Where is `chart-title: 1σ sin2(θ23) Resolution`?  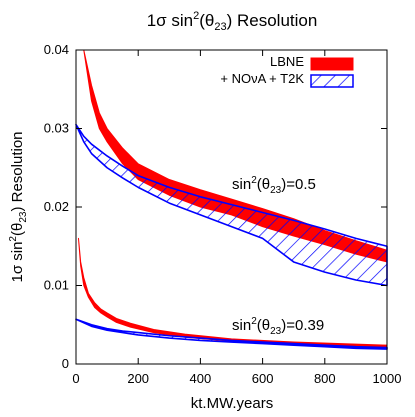
chart-title: 1σ sin2(θ23) Resolution is located at coordinates (232, 21).